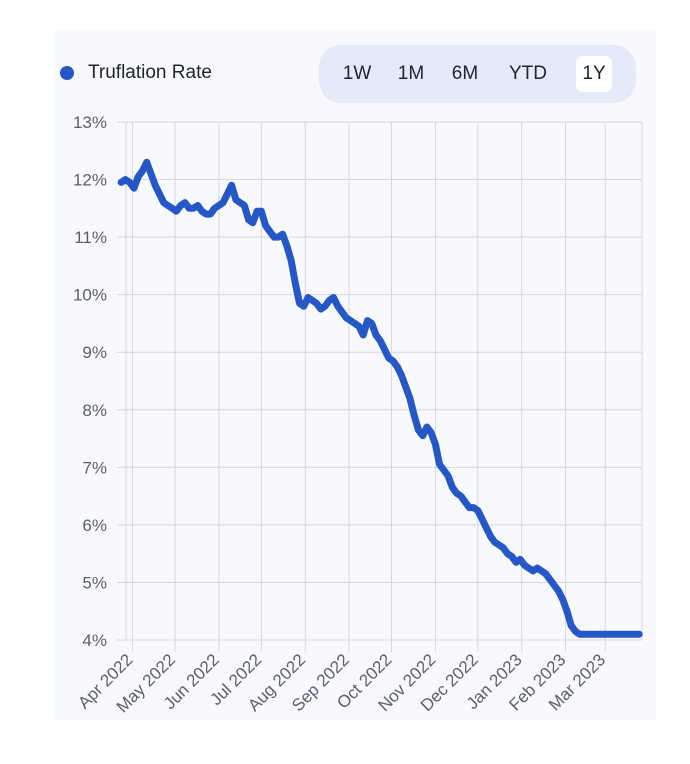 The image size is (690, 764). Describe the element at coordinates (150, 72) in the screenshot. I see `legend-label: Truflation Rate` at that location.